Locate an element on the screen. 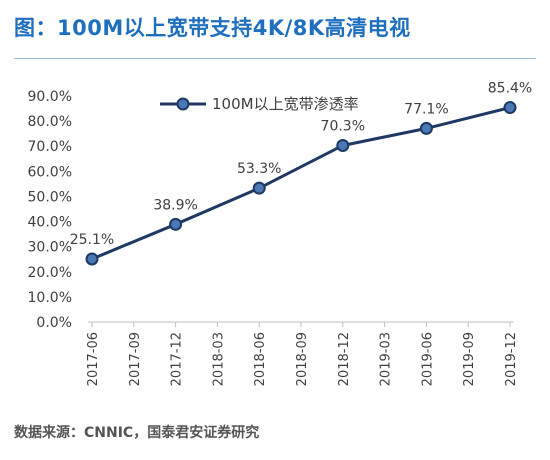 This screenshot has width=550, height=460. y-tick-label: 20.0% is located at coordinates (50, 273).